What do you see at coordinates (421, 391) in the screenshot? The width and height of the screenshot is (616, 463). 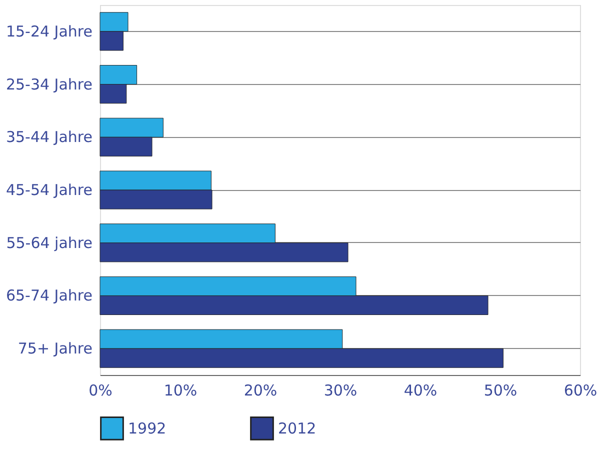 I see `x-tick-label: 40%` at bounding box center [421, 391].